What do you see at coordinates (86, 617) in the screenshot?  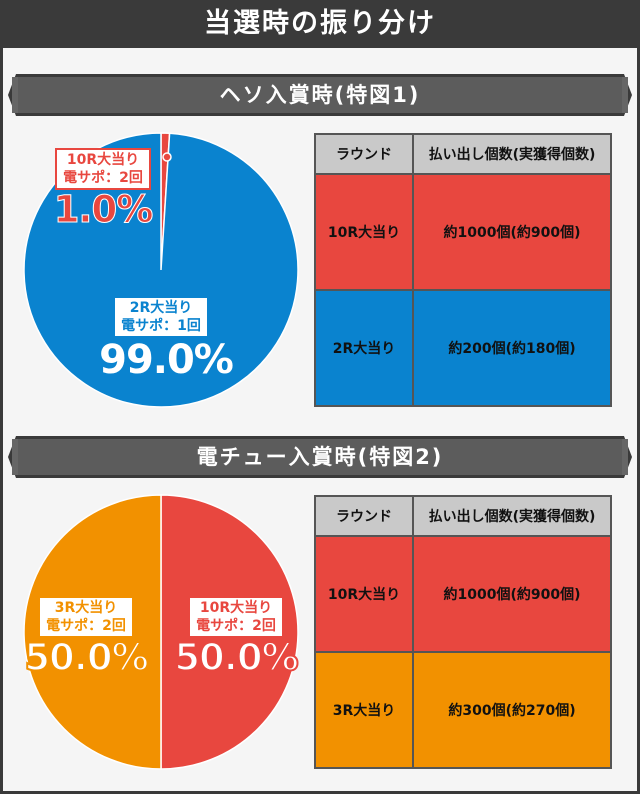 I see `slice-label-box: 3R大当り 電サポ：2回` at bounding box center [86, 617].